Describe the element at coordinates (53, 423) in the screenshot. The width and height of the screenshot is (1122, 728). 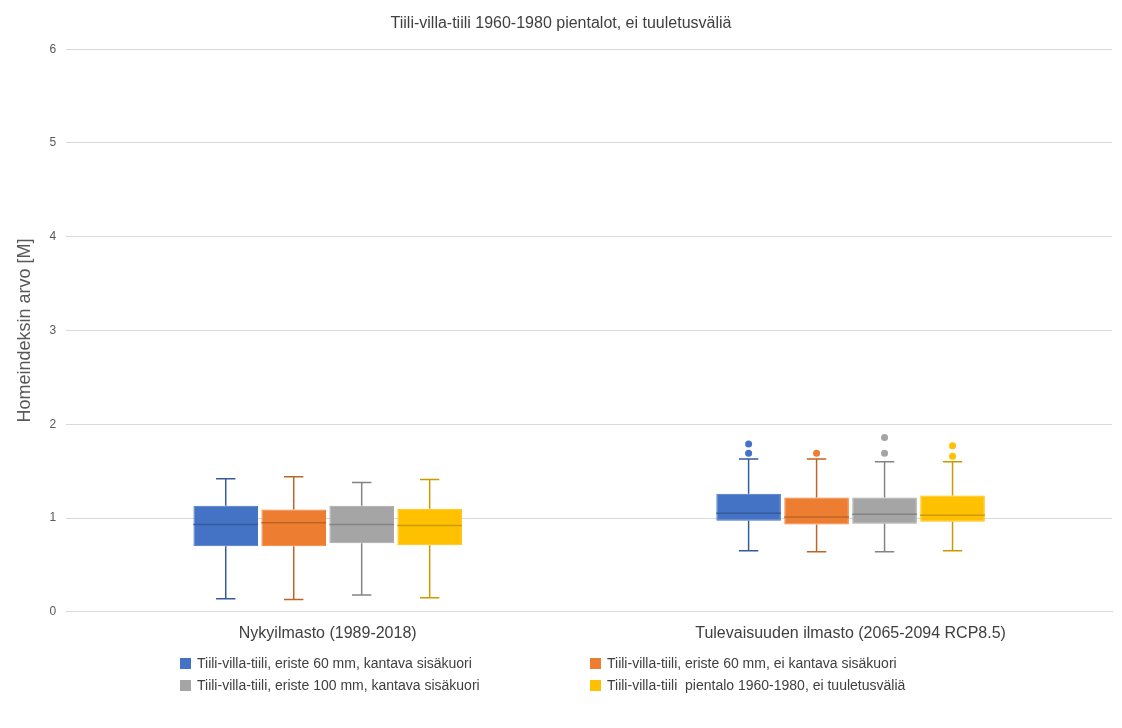
I see `y-tick-label: 2` at that location.